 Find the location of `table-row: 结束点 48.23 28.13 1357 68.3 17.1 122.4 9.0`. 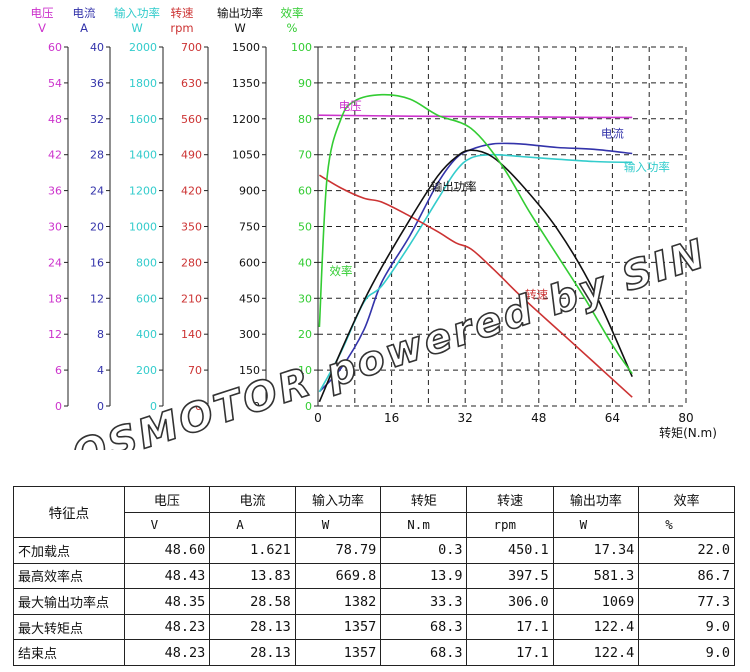

table-row: 结束点 48.23 28.13 1357 68.3 17.1 122.4 9.0 is located at coordinates (374, 652).